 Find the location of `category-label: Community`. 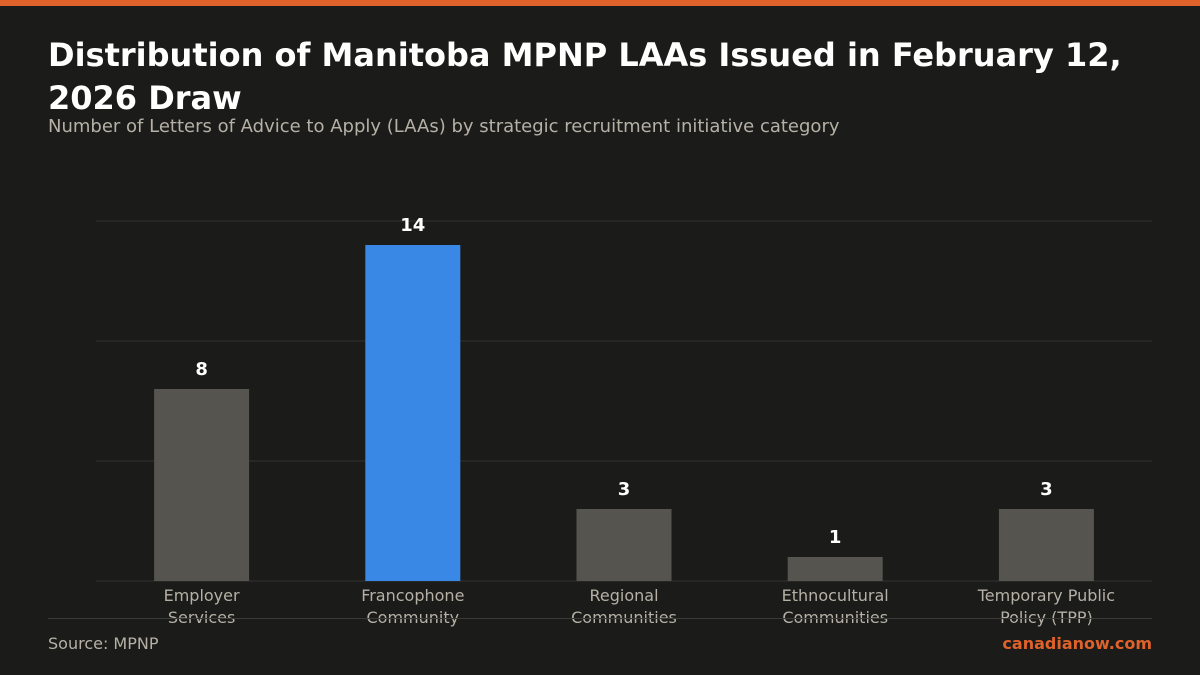

category-label: Community is located at coordinates (412, 617).